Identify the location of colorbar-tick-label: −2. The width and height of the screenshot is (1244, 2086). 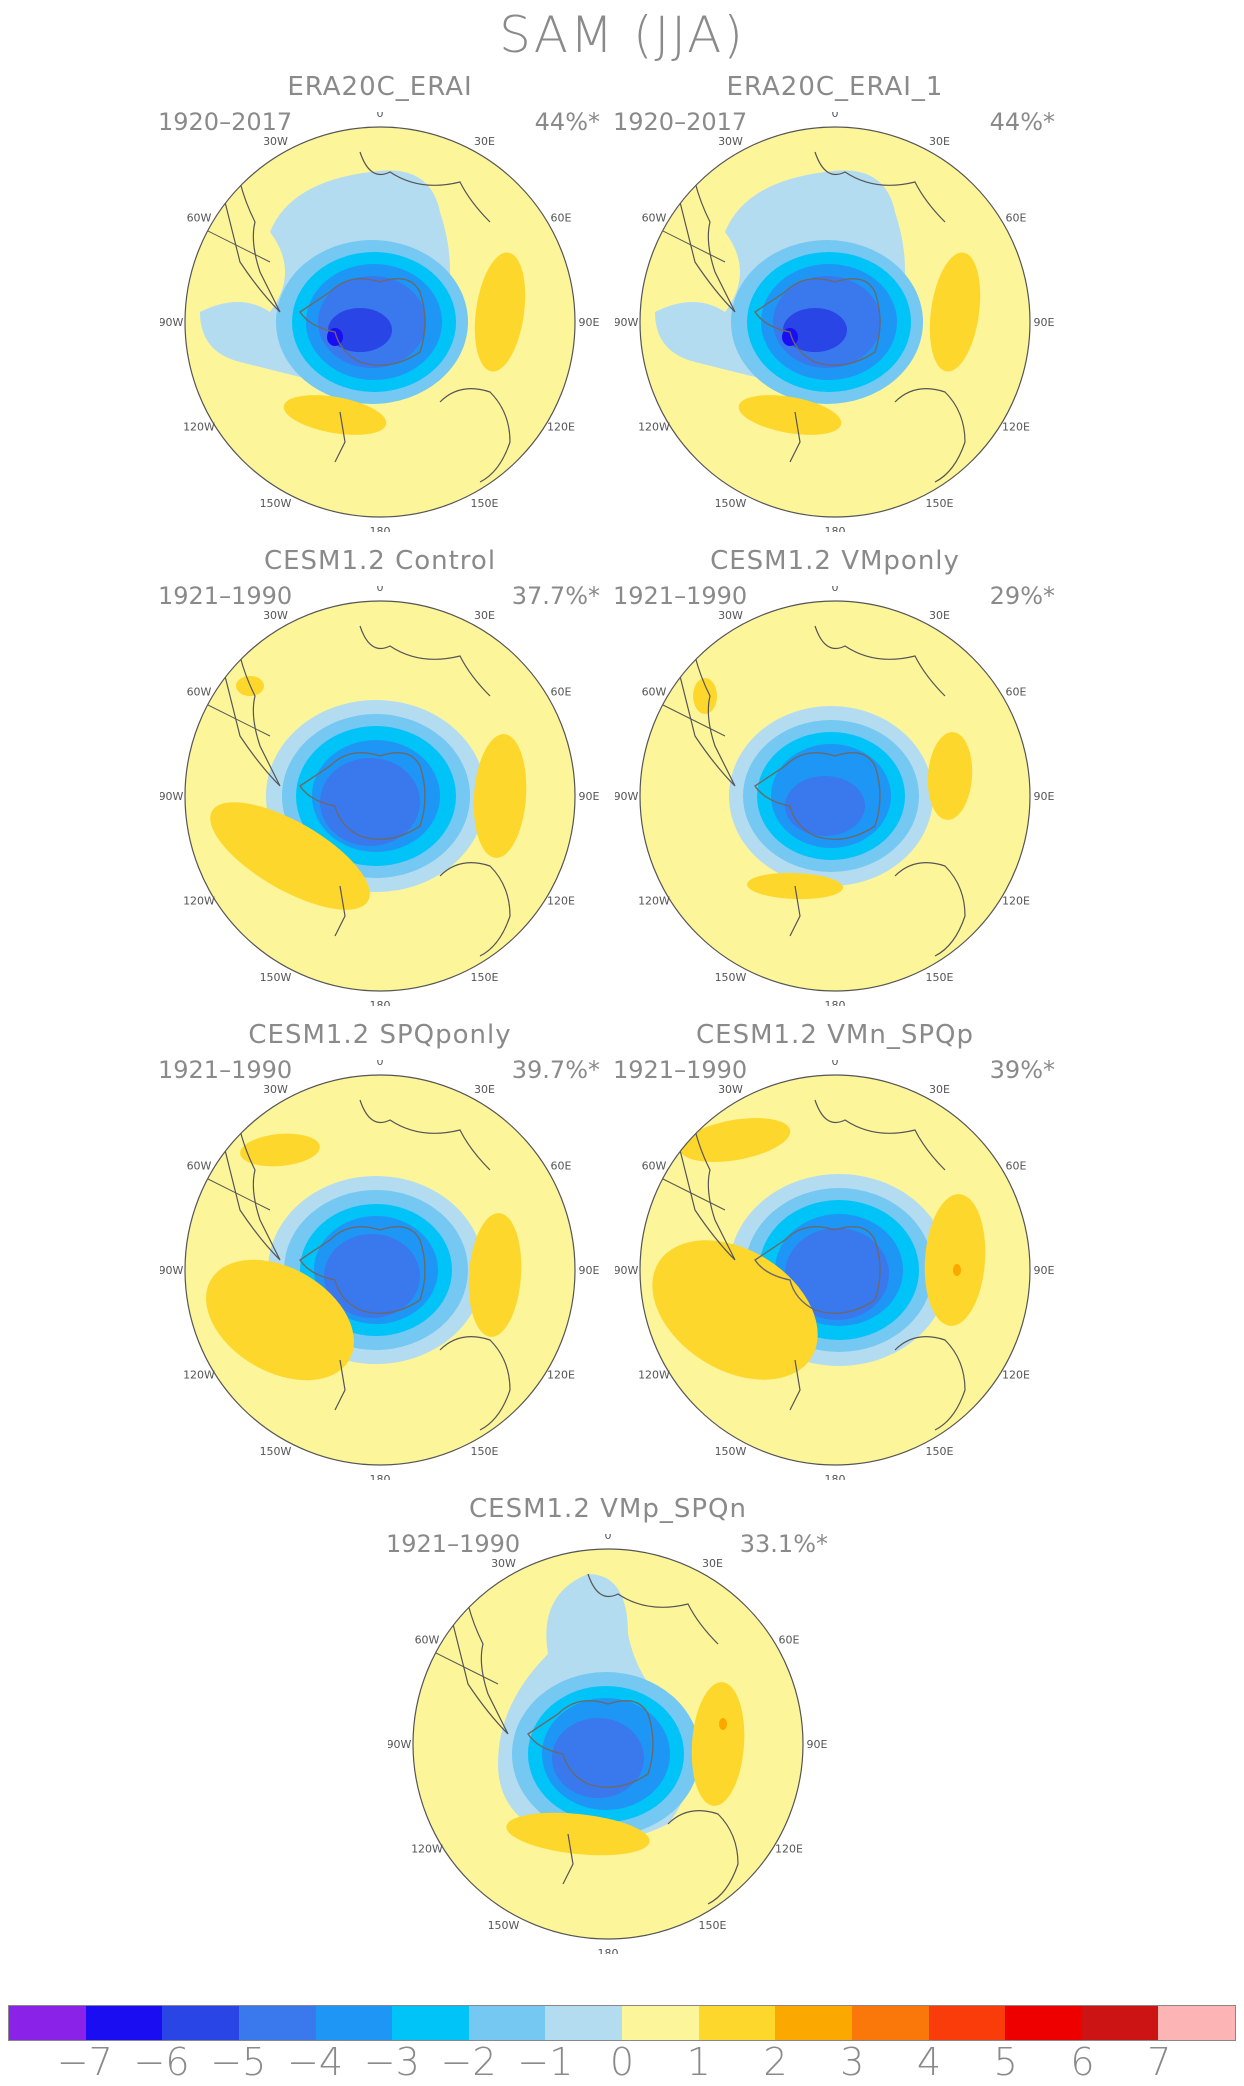
(468, 2062).